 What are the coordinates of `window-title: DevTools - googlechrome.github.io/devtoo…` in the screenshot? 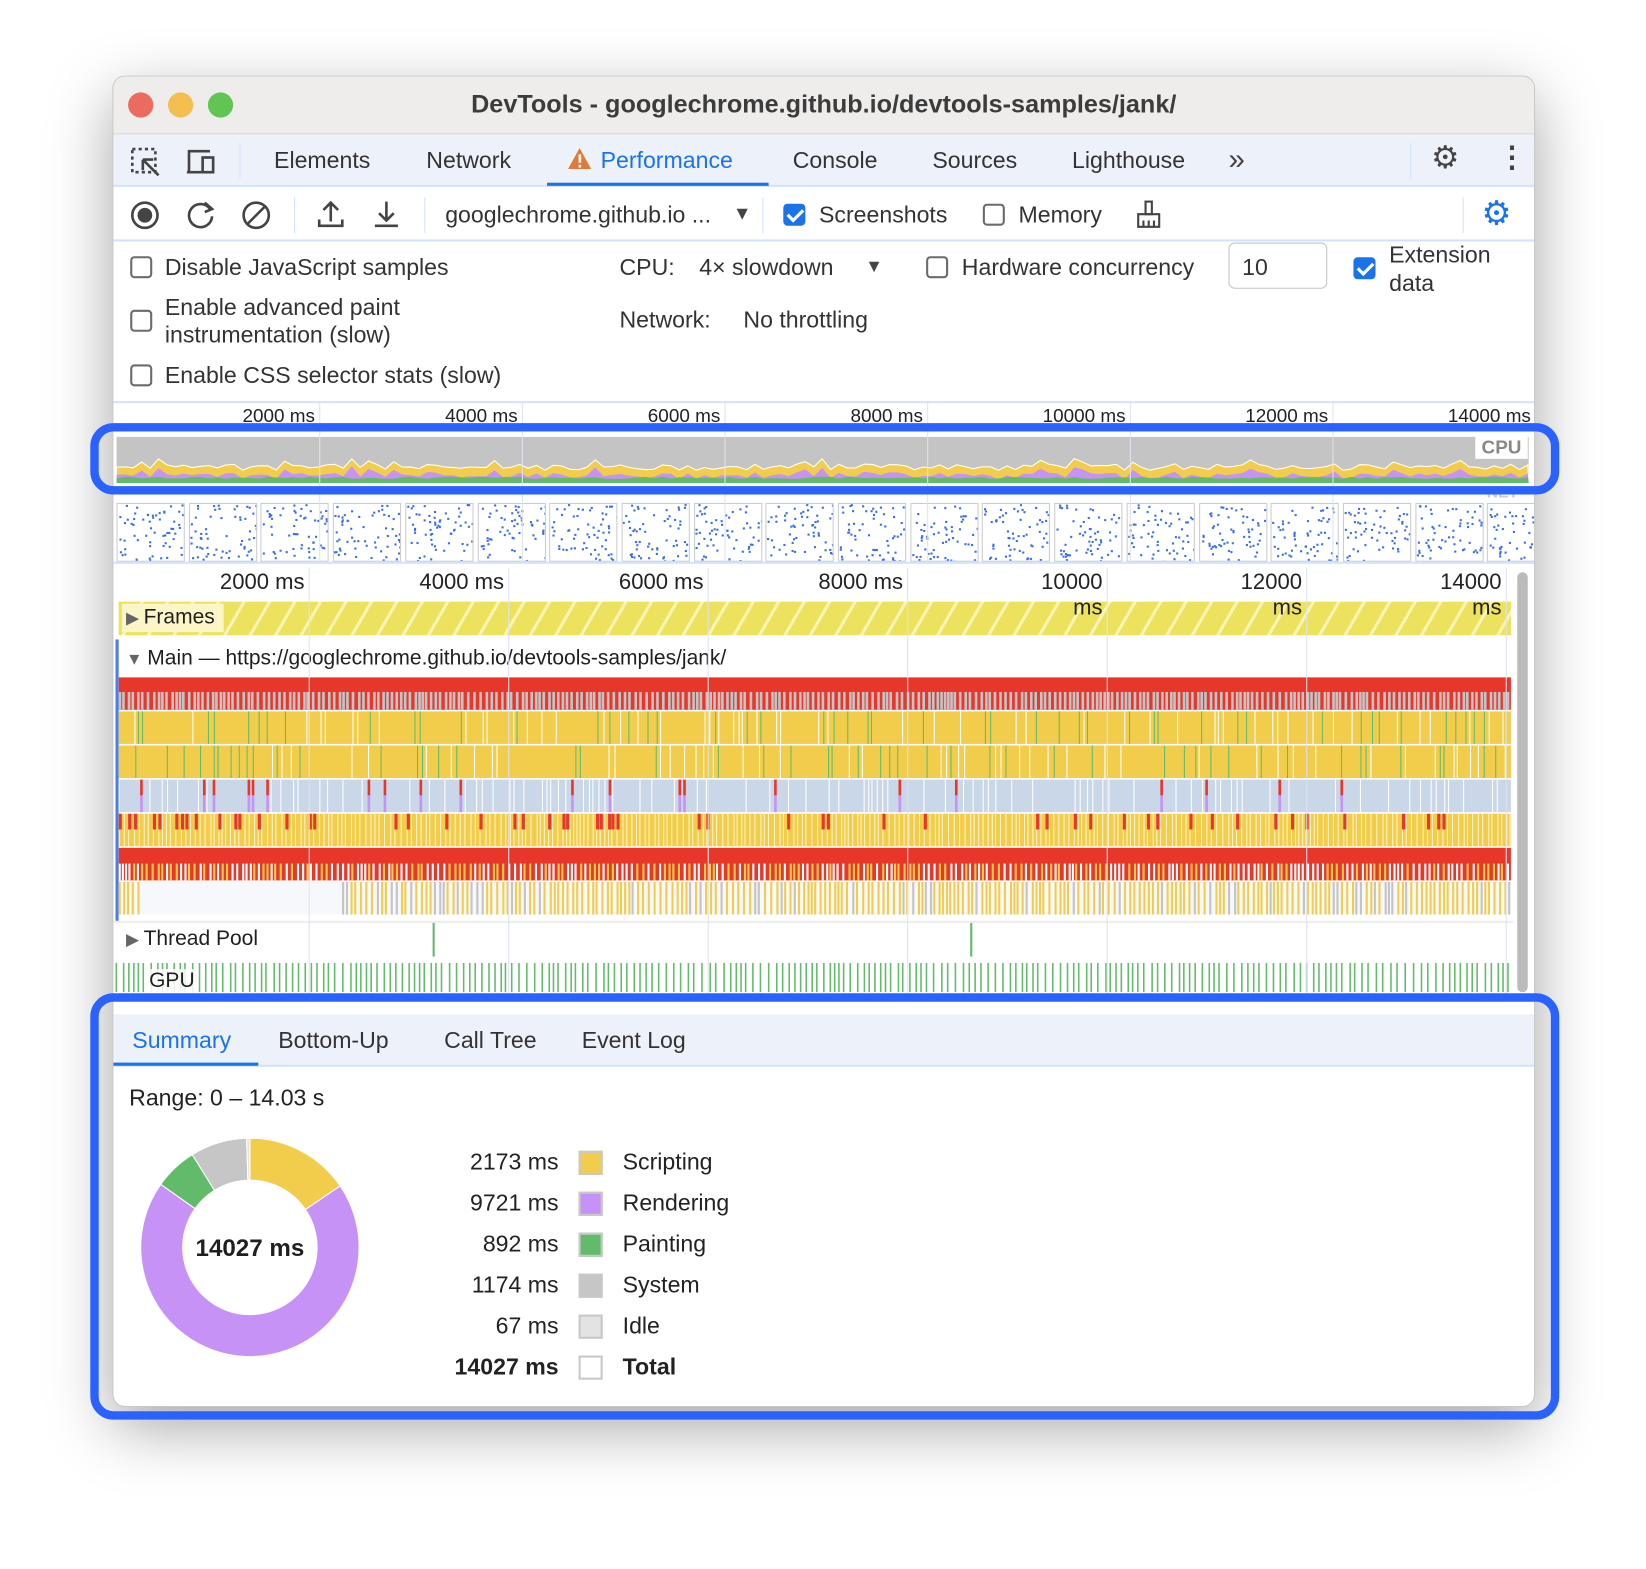 It's located at (823, 104).